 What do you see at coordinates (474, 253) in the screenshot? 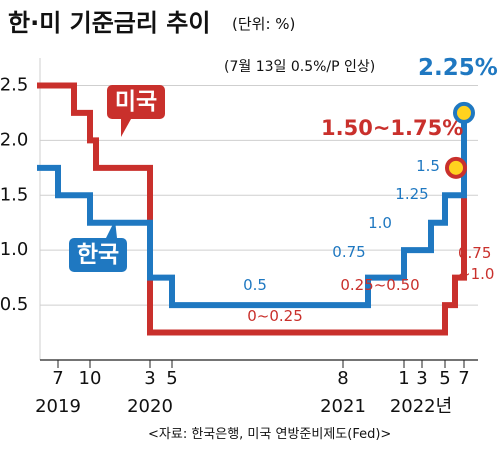
I see `us-value-label: 0.75` at bounding box center [474, 253].